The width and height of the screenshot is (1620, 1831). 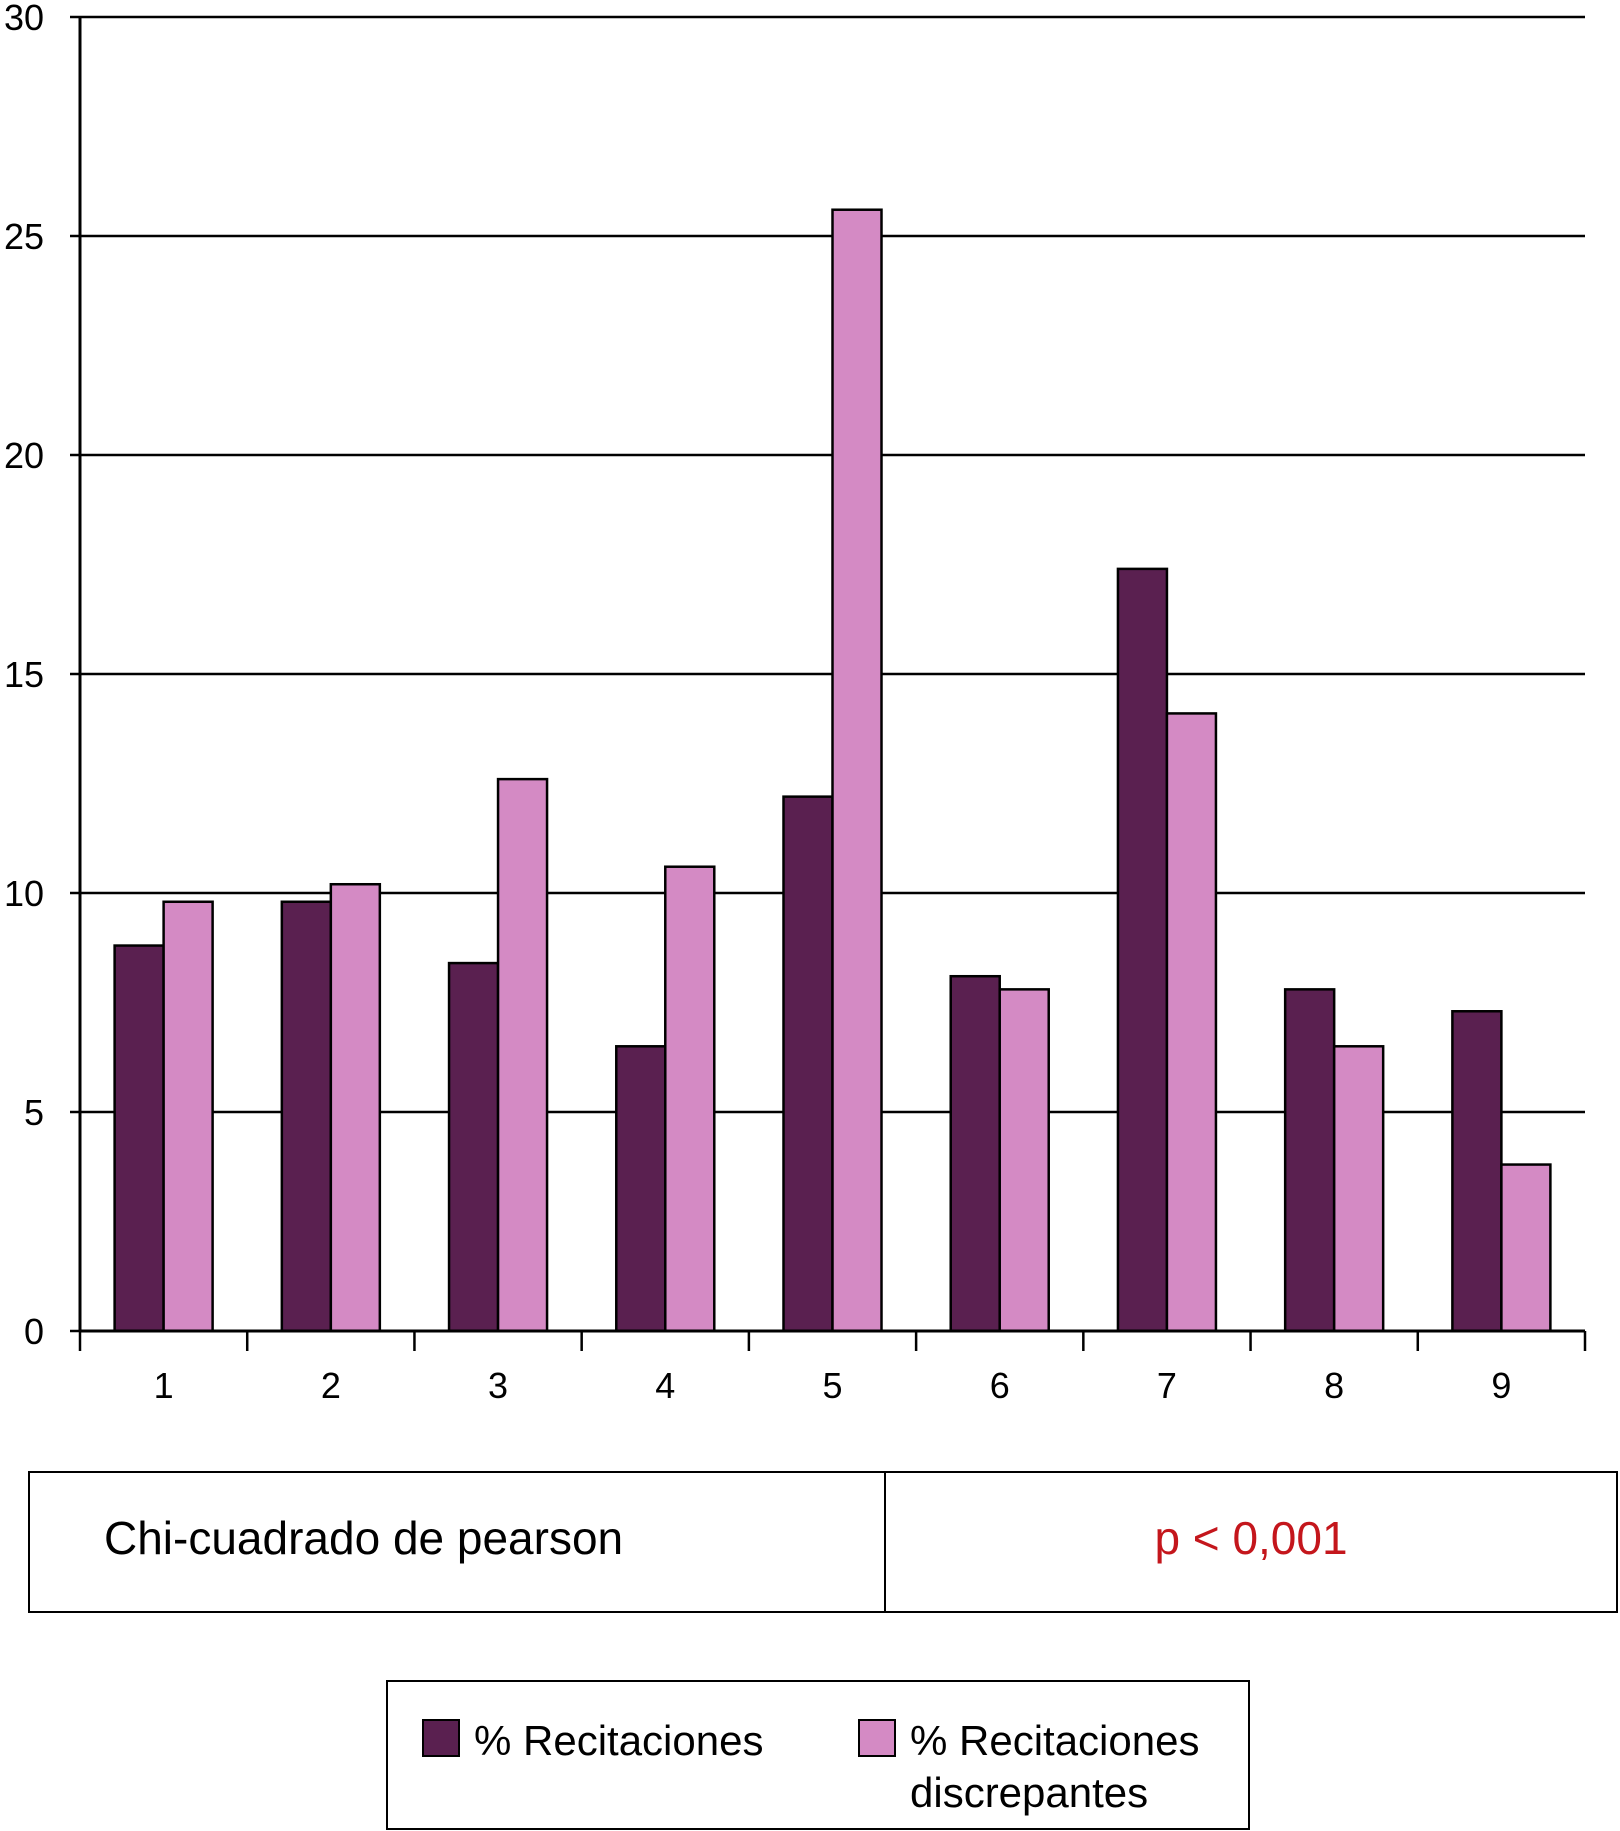 I want to click on x-tick-label: 2, so click(x=331, y=1385).